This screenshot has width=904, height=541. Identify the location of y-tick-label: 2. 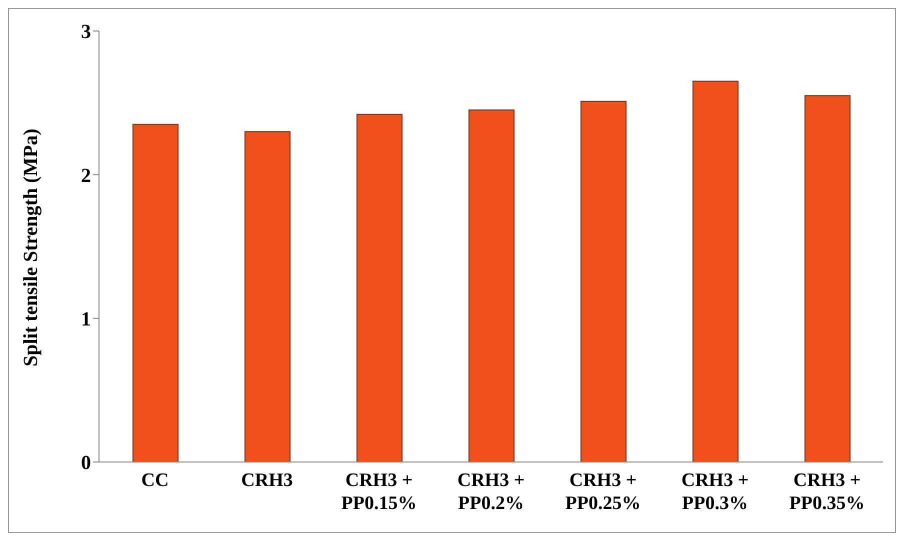
(86, 175).